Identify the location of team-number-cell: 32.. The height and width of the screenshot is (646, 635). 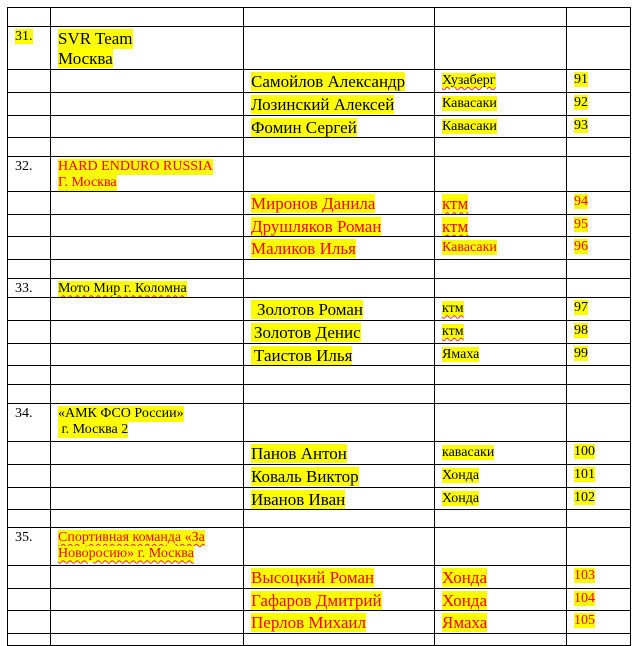
(29, 174).